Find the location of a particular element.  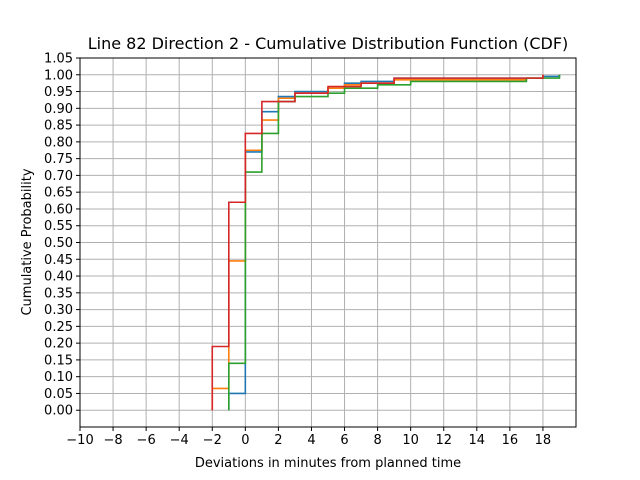

y-tick-label: 0.30 is located at coordinates (58, 310).